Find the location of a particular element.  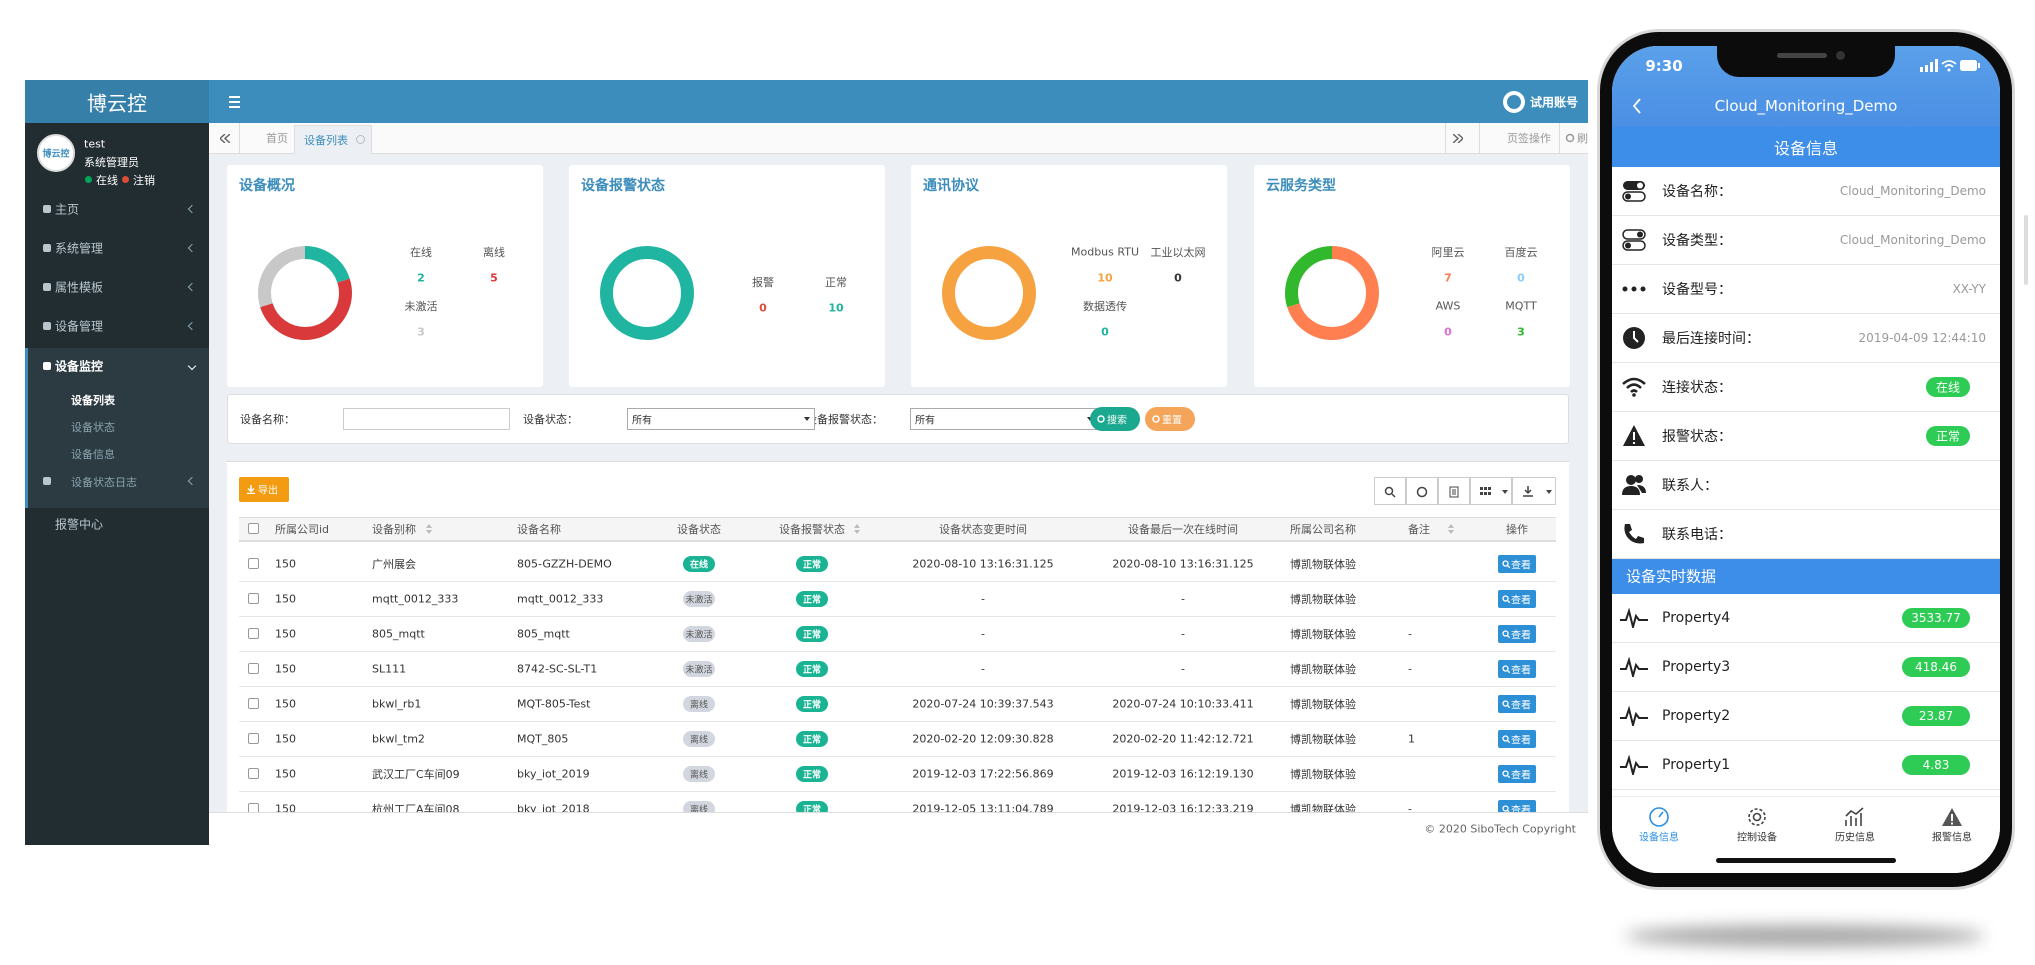

button-text: 重置 is located at coordinates (1172, 421).